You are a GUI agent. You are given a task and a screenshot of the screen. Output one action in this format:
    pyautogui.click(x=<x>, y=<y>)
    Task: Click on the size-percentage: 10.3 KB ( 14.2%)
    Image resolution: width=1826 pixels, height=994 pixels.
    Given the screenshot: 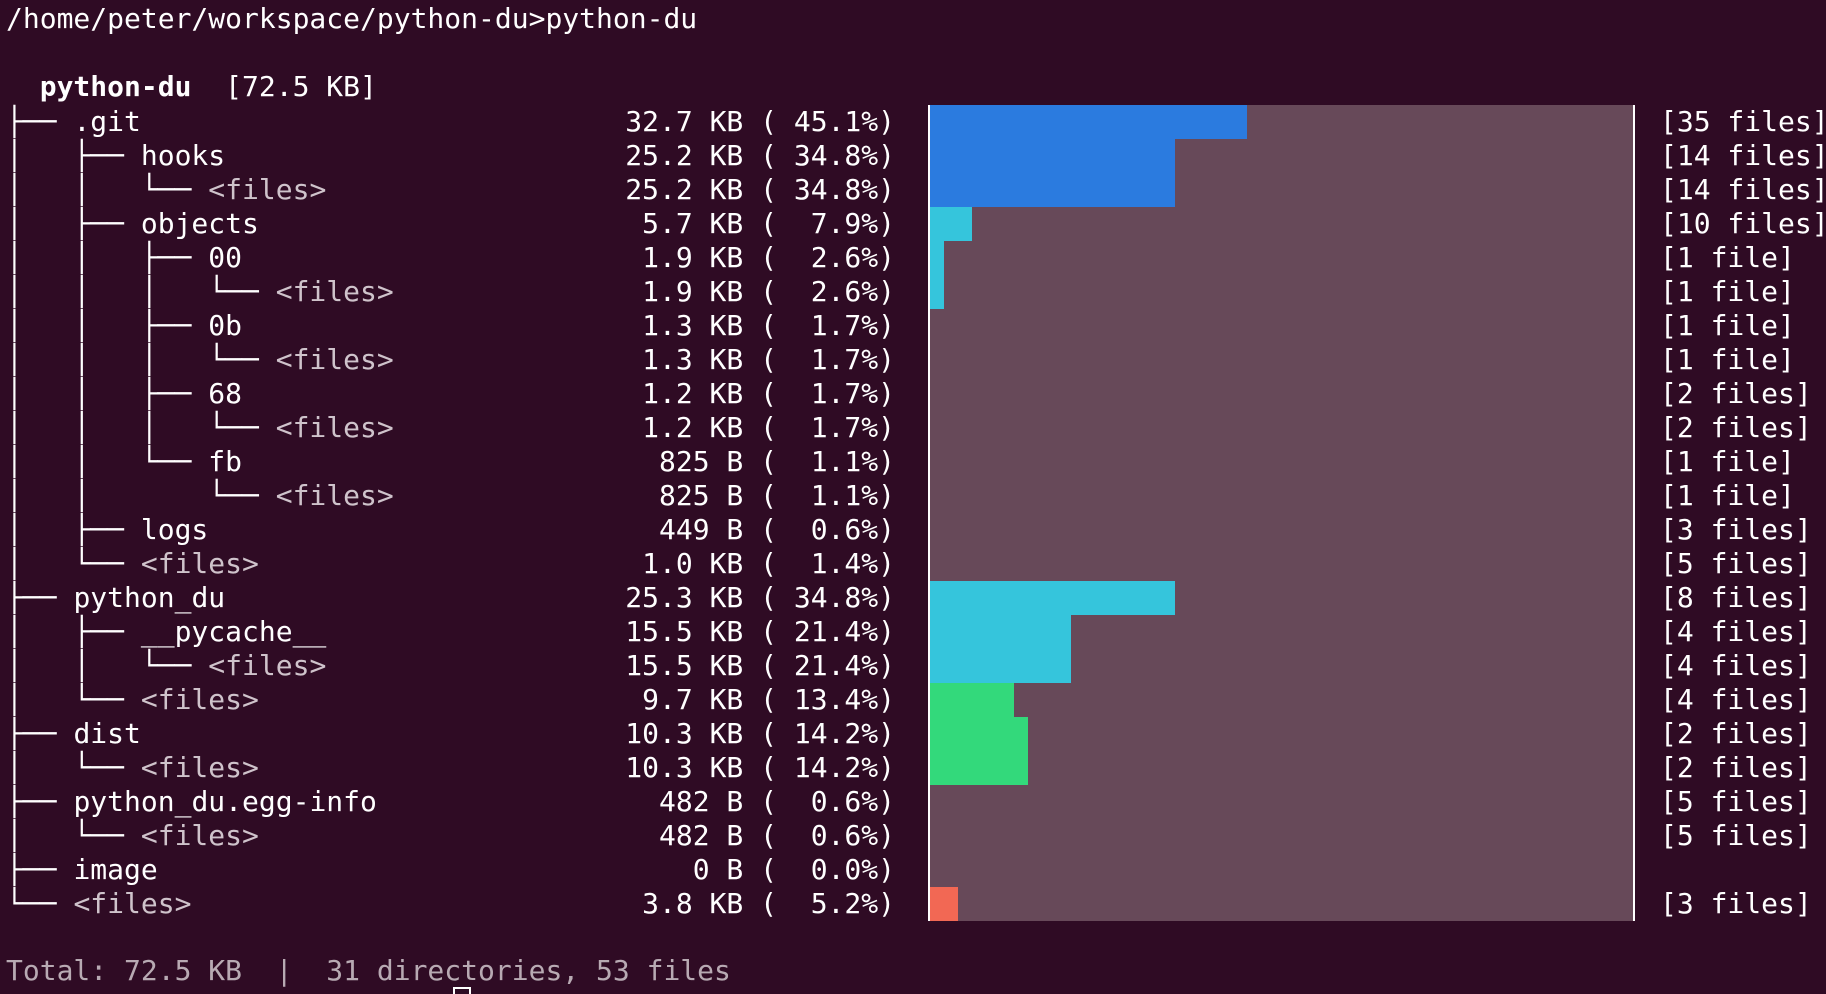 What is the action you would take?
    pyautogui.click(x=760, y=767)
    